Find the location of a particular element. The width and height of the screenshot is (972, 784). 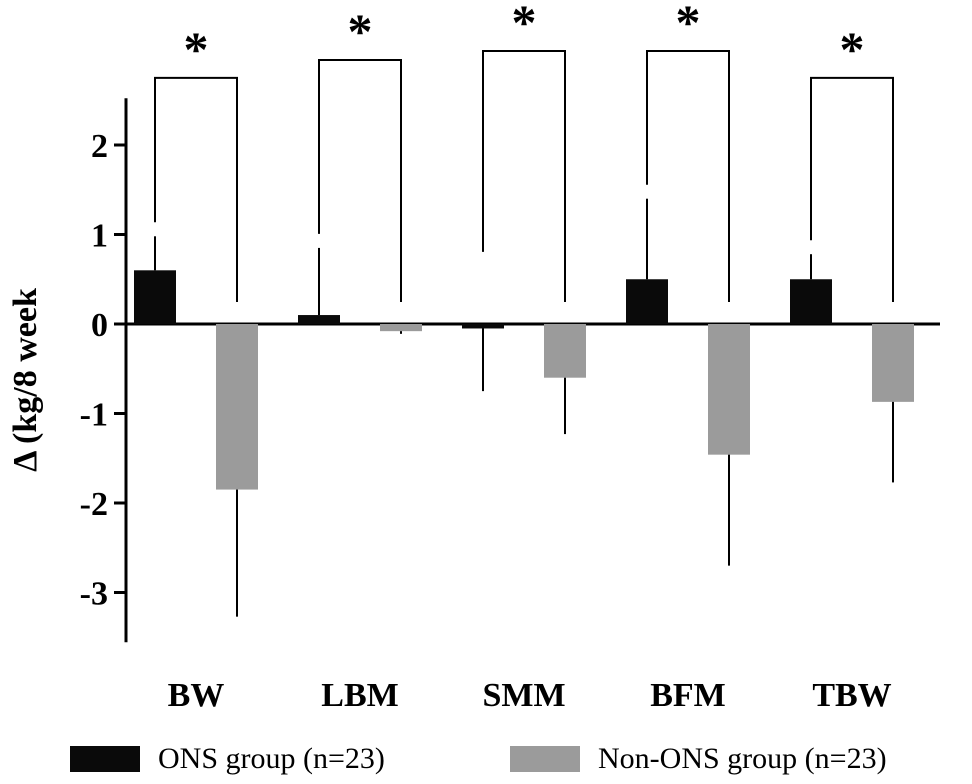

legend-swatch-non-ons is located at coordinates (545, 759).